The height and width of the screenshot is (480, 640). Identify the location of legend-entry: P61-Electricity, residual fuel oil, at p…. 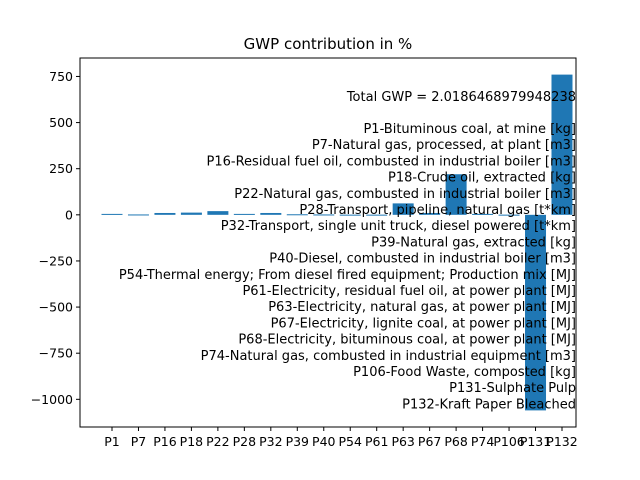
(409, 291).